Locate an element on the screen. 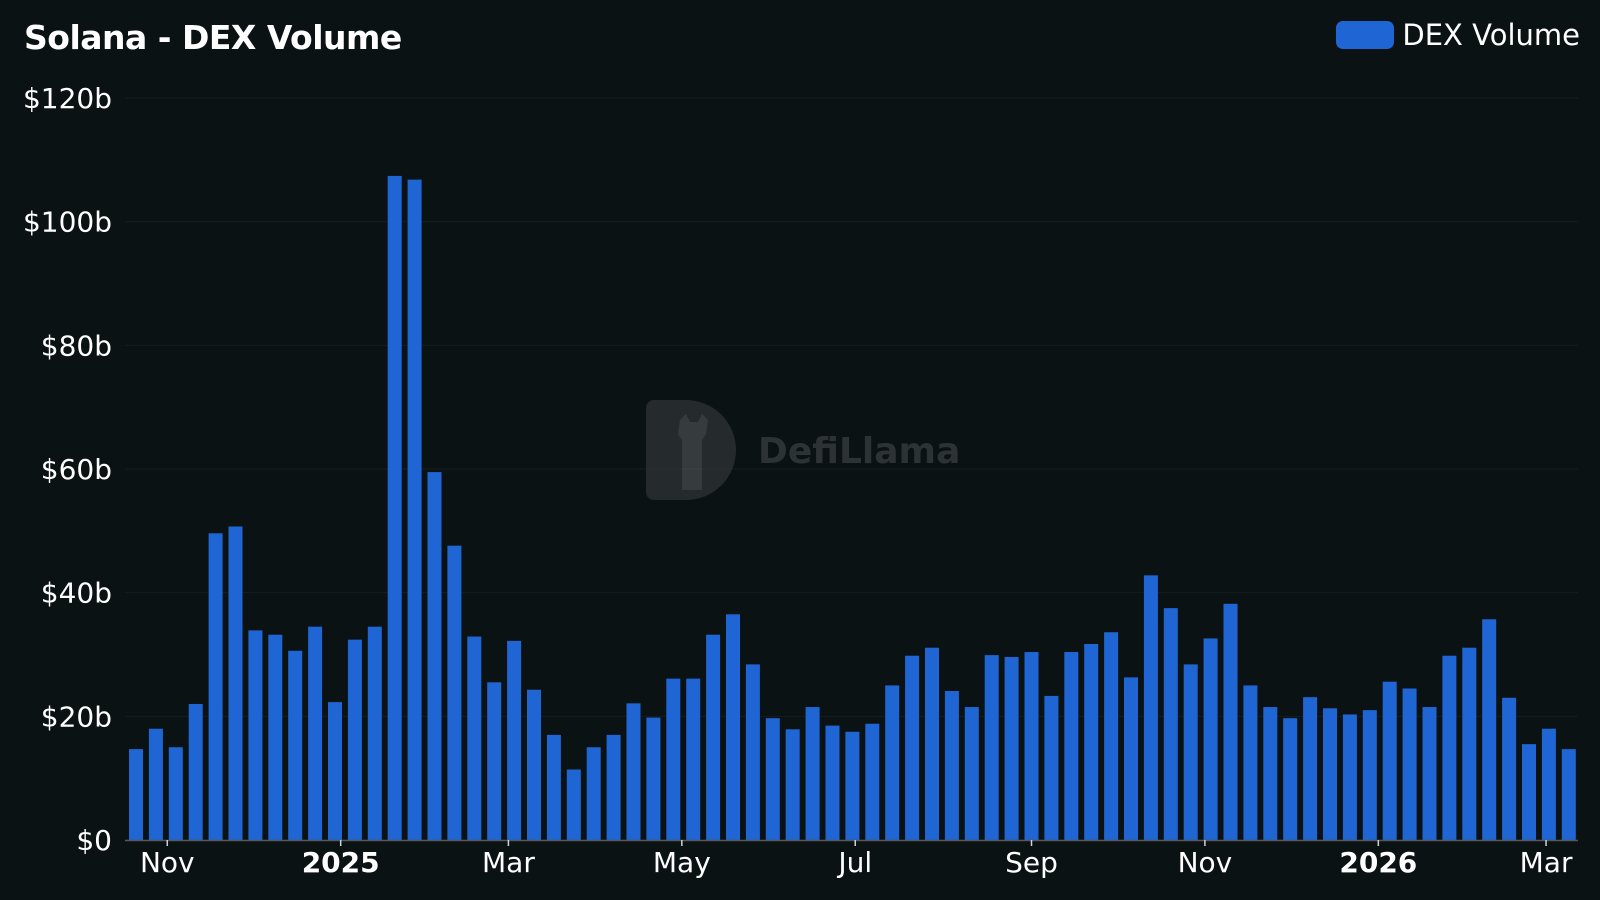  legend-swatch is located at coordinates (1365, 35).